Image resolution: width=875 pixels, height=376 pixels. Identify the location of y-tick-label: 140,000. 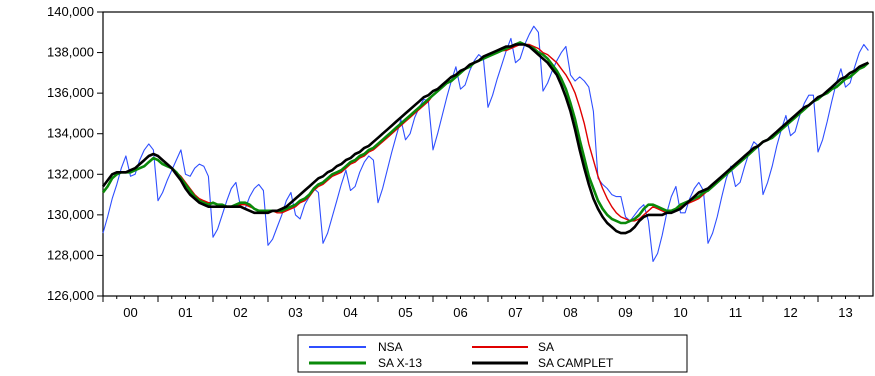
(70, 11).